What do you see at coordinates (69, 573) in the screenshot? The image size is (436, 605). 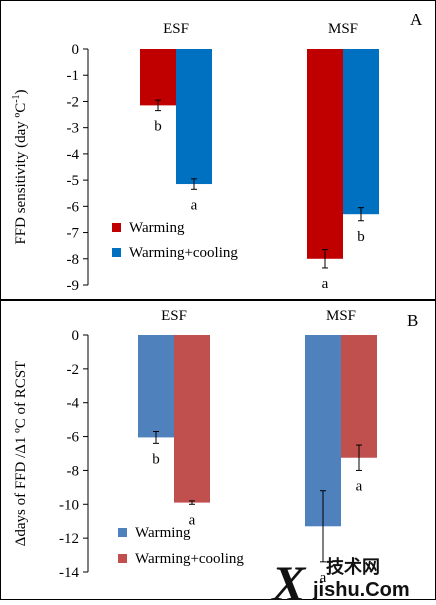 I see `panel-b-y-tick-label: -14` at bounding box center [69, 573].